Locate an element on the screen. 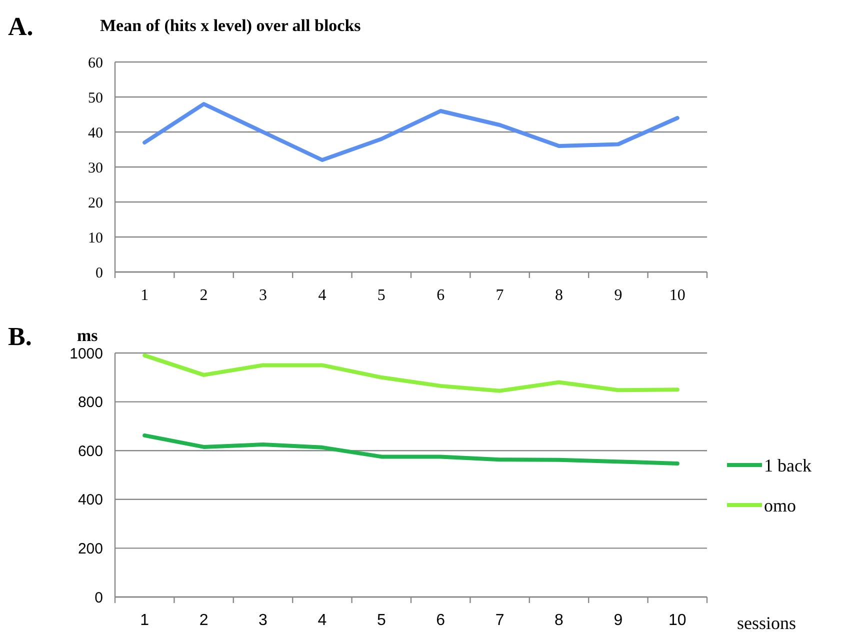 The image size is (861, 634). text: A. is located at coordinates (21, 26).